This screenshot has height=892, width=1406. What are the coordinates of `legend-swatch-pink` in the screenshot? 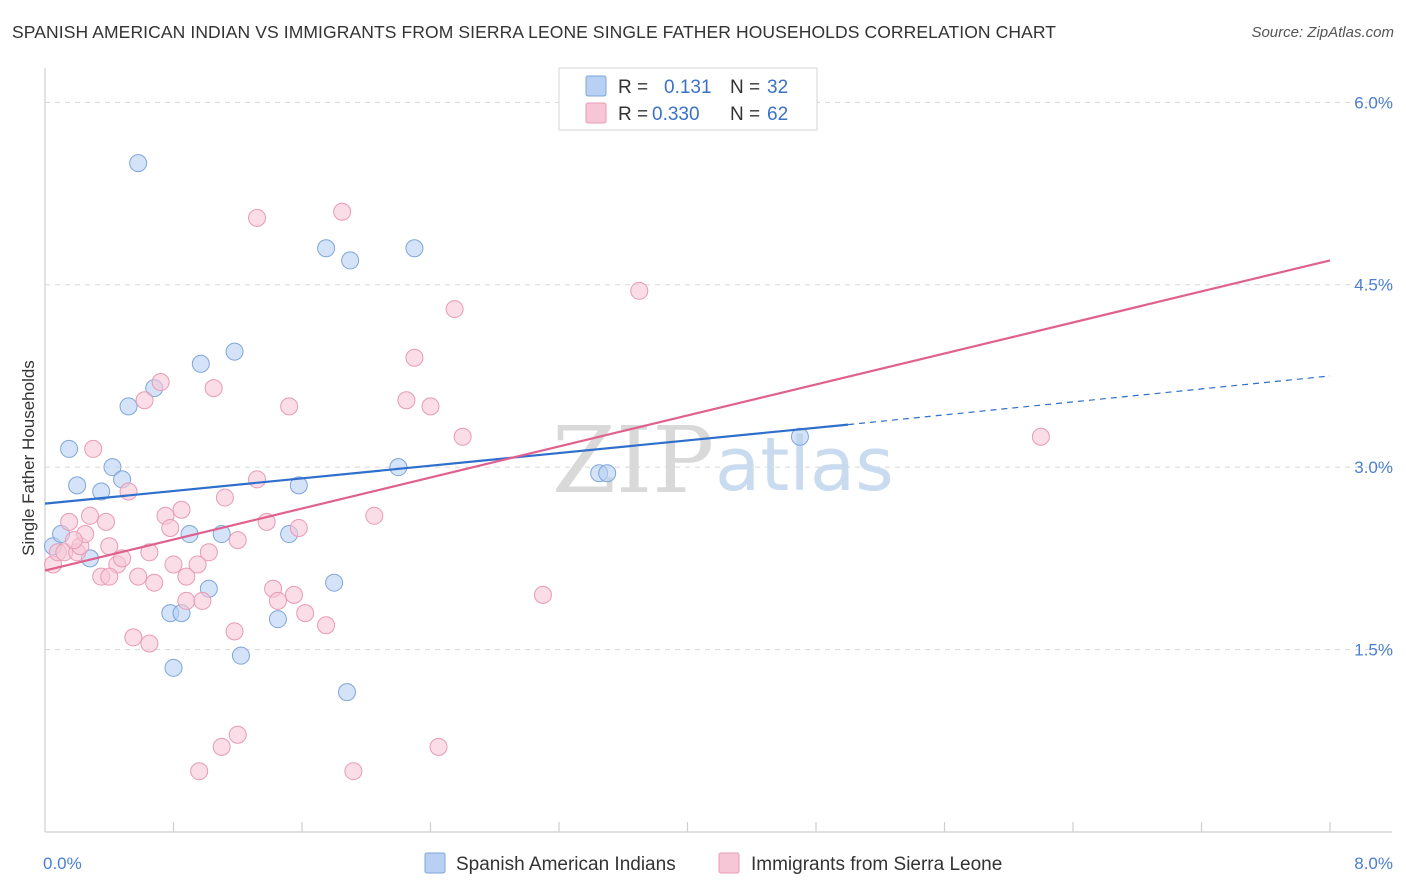 It's located at (596, 113).